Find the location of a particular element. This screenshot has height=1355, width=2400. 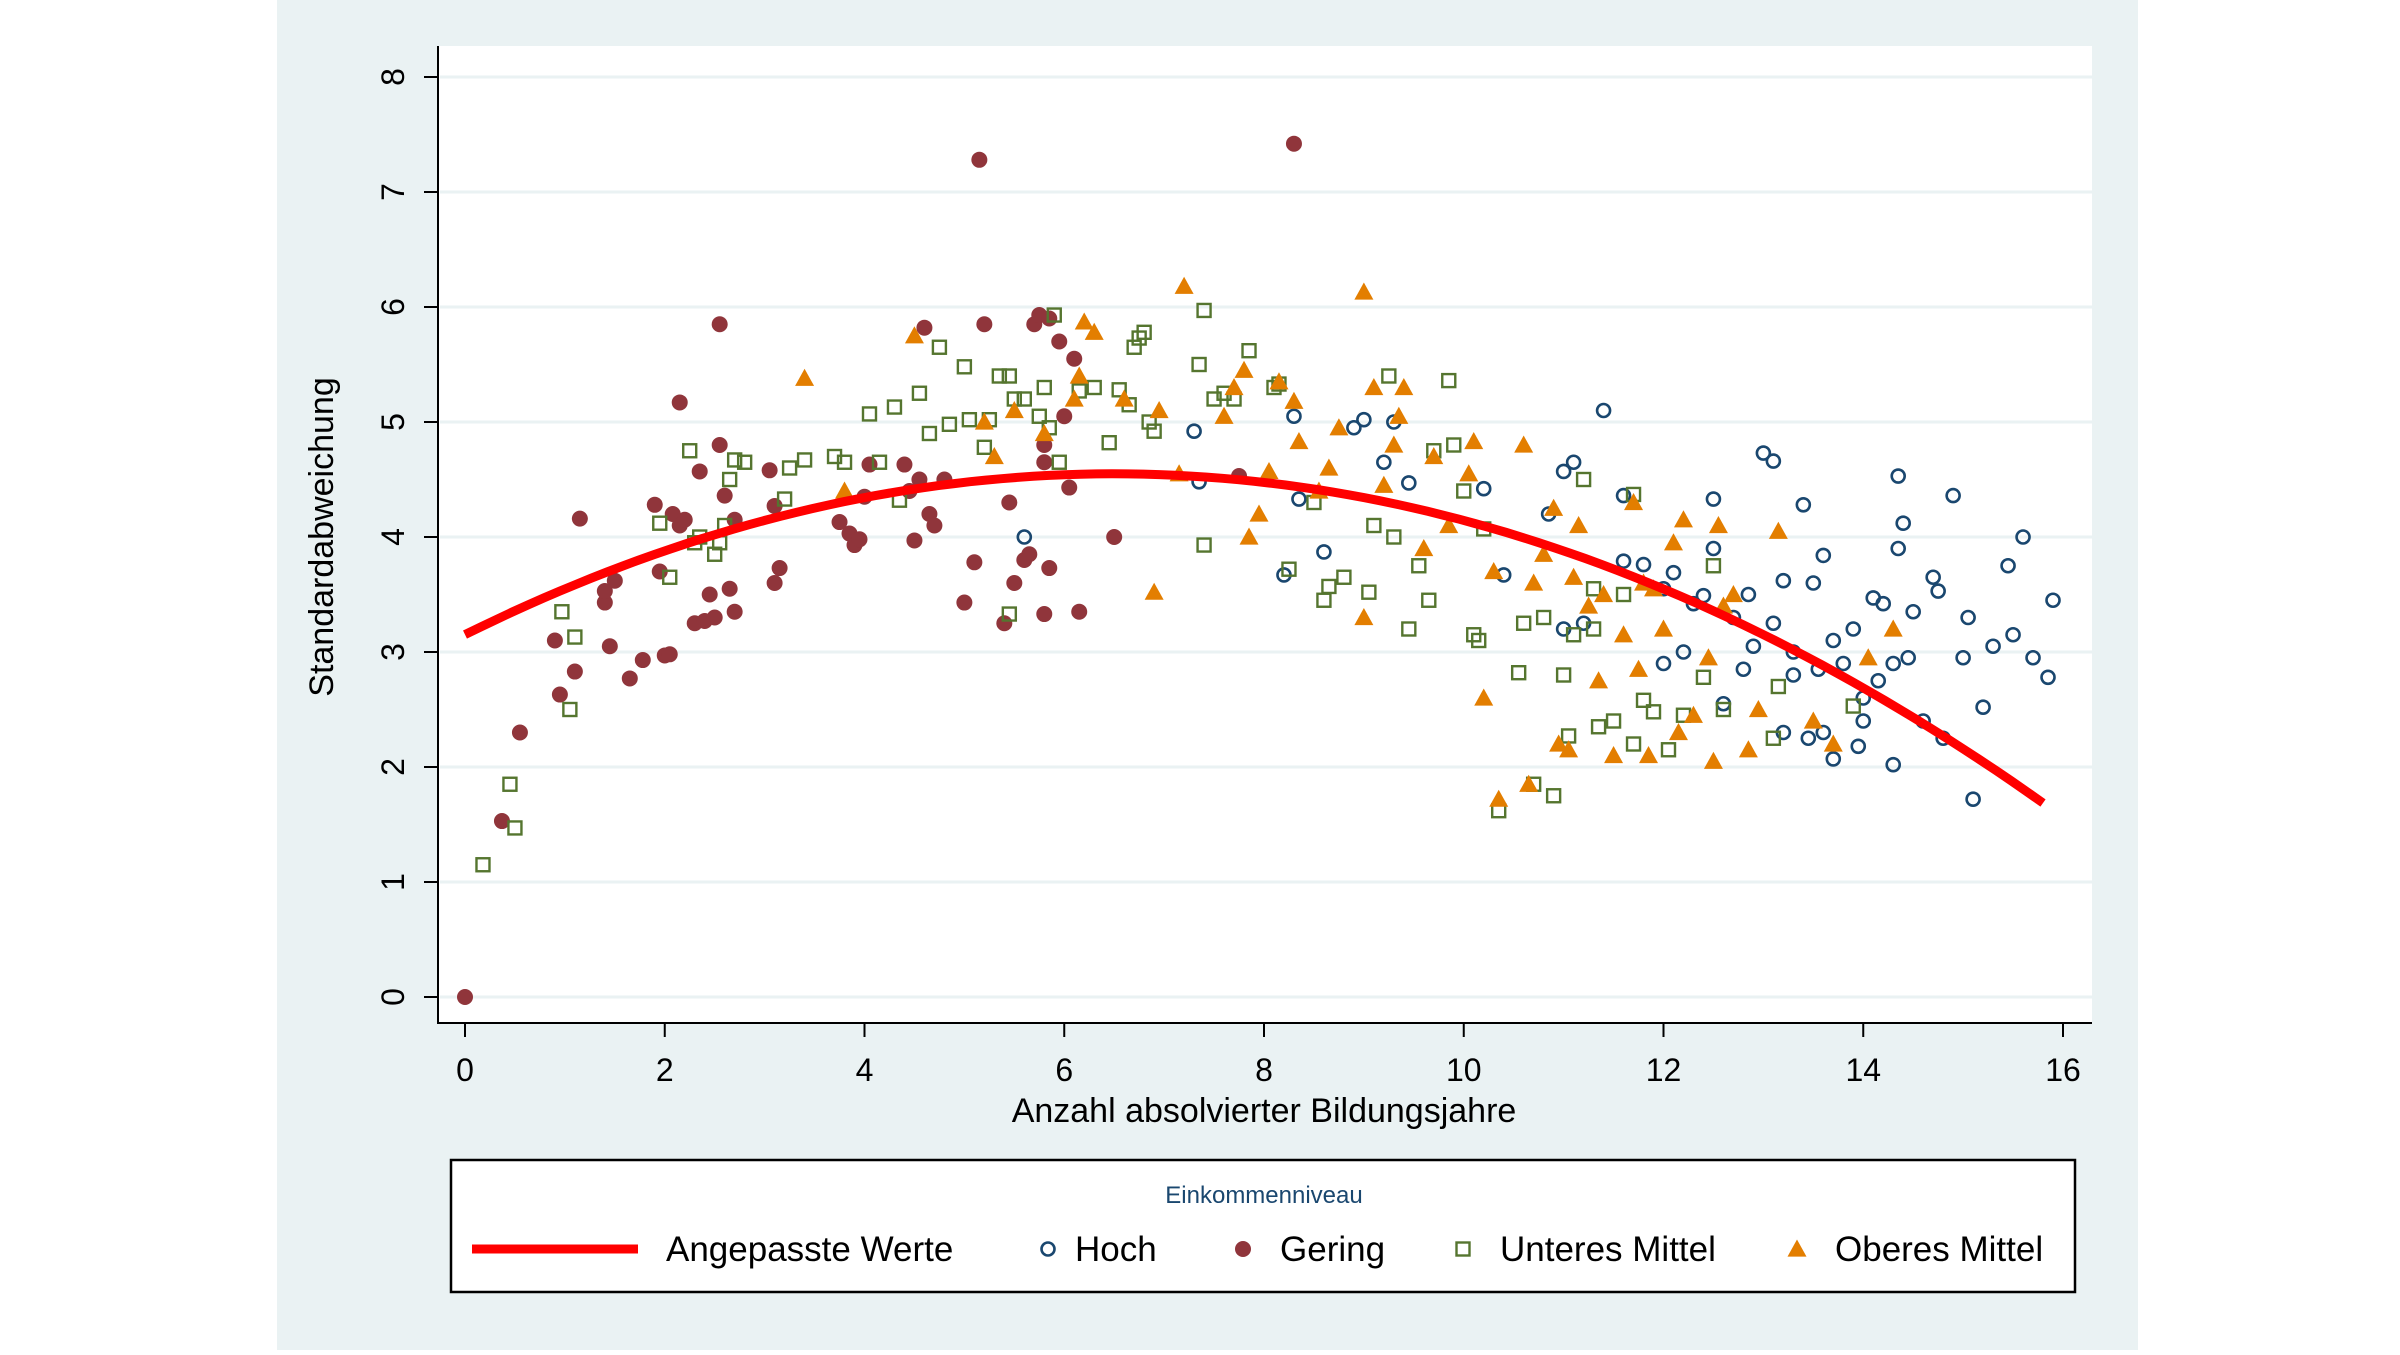

legend-label: Gering is located at coordinates (1332, 1249).